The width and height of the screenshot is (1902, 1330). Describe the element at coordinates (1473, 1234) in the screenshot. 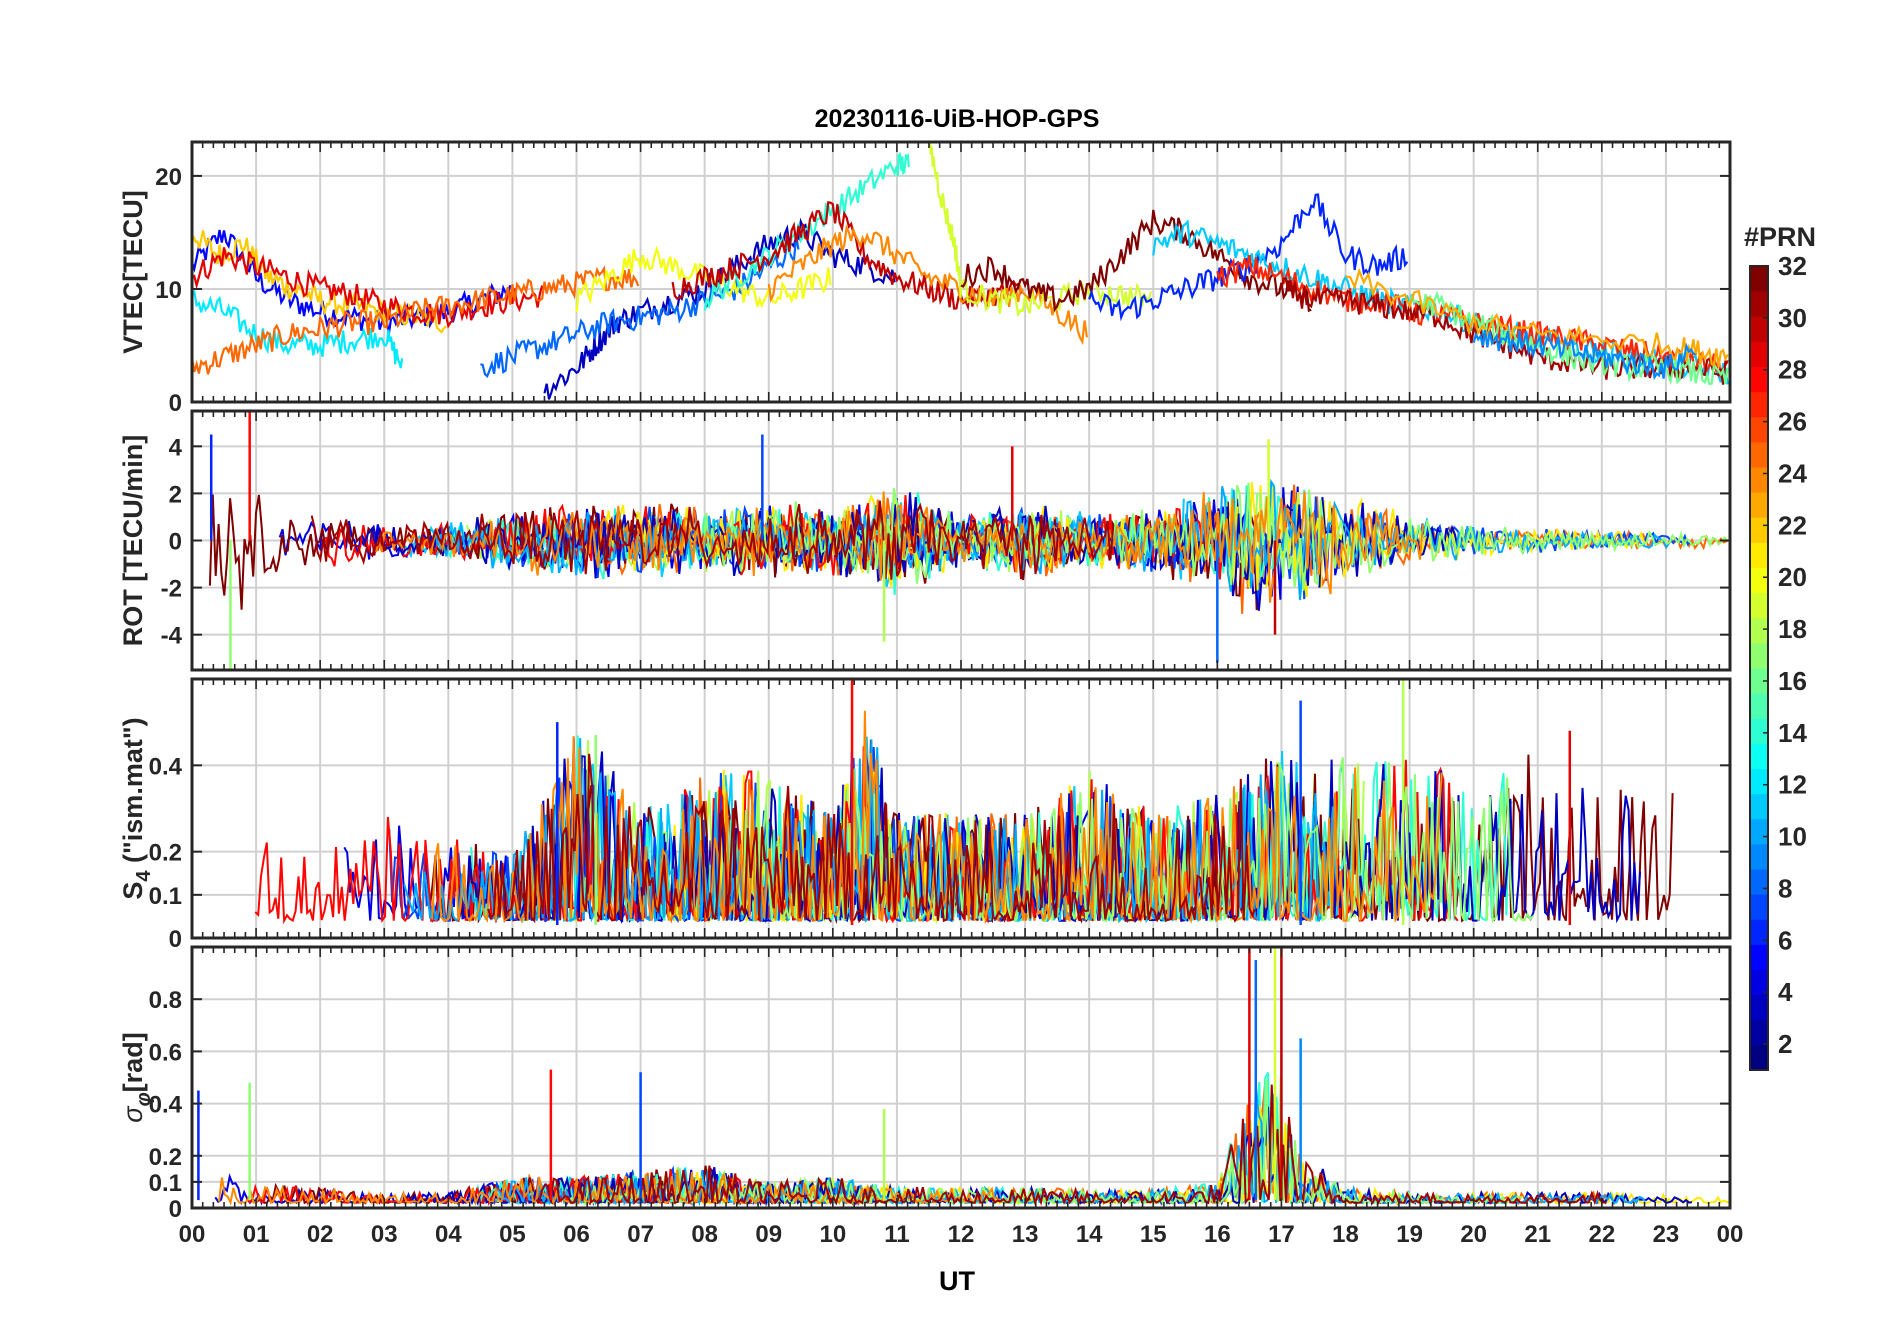

I see `x-tick-label: 20` at that location.